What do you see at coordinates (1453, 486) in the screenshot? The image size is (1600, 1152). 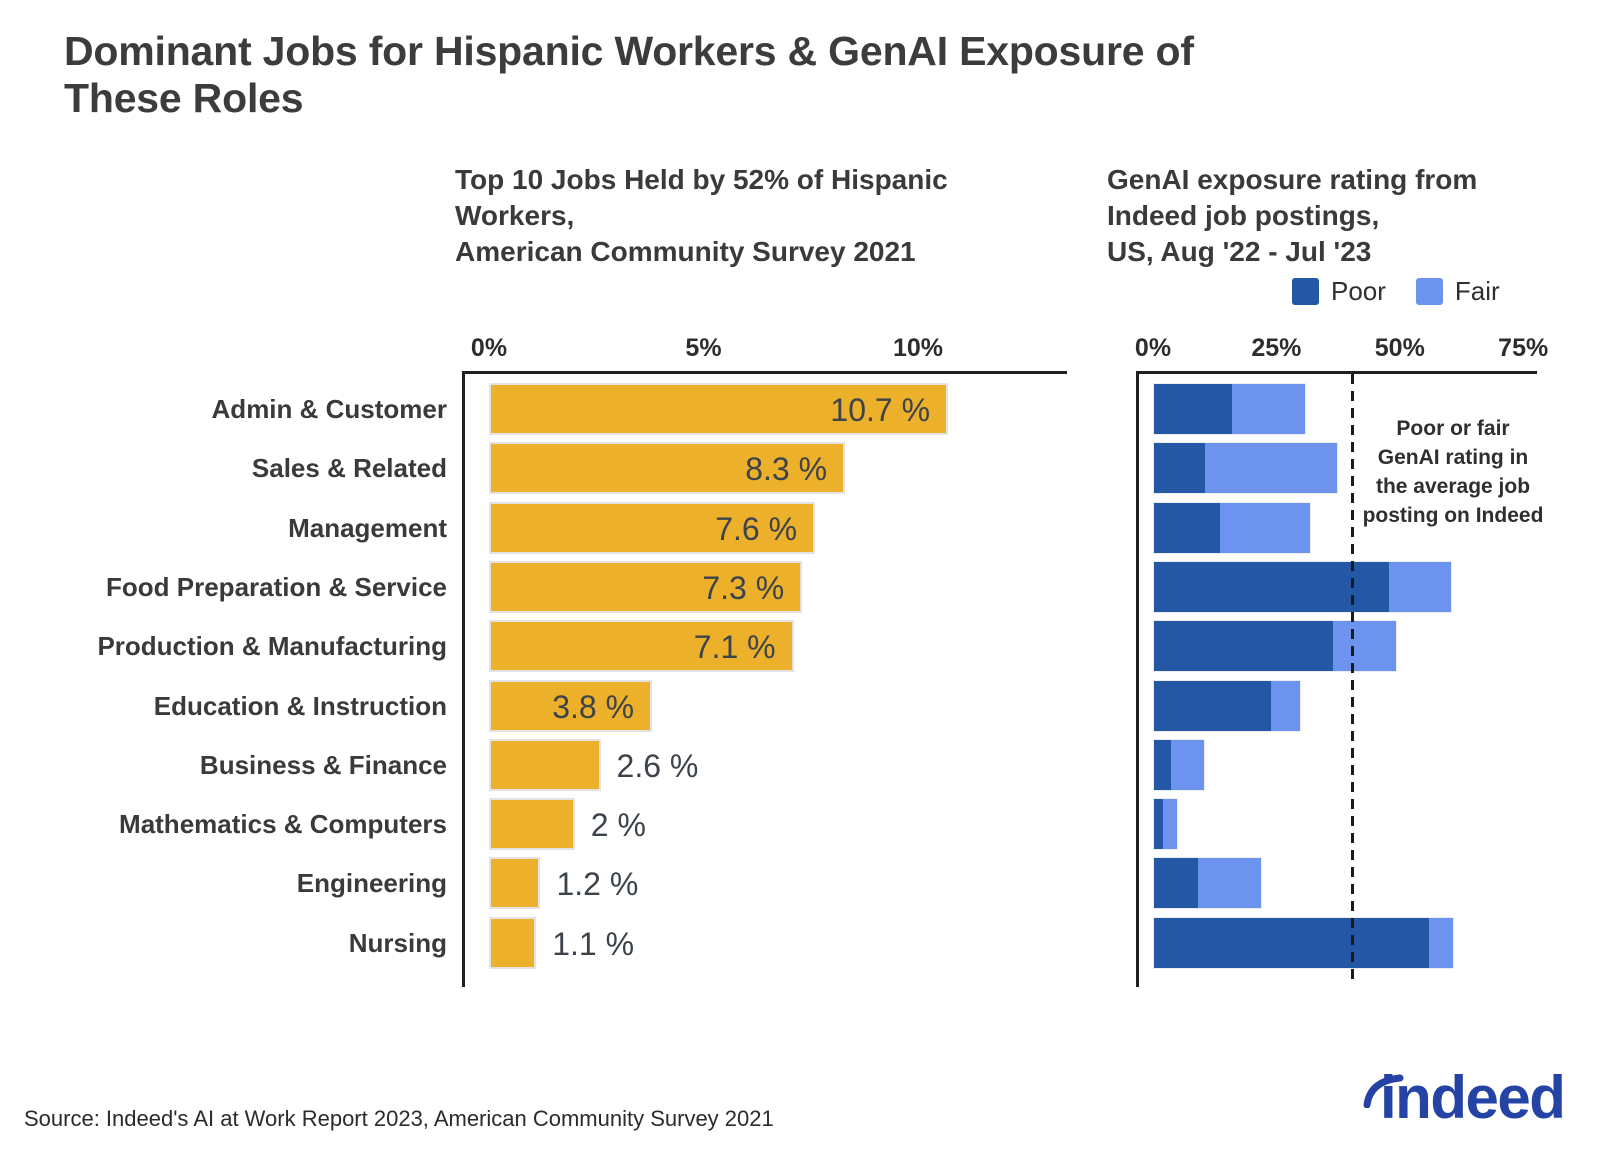 I see `annotation-line3: the average job` at bounding box center [1453, 486].